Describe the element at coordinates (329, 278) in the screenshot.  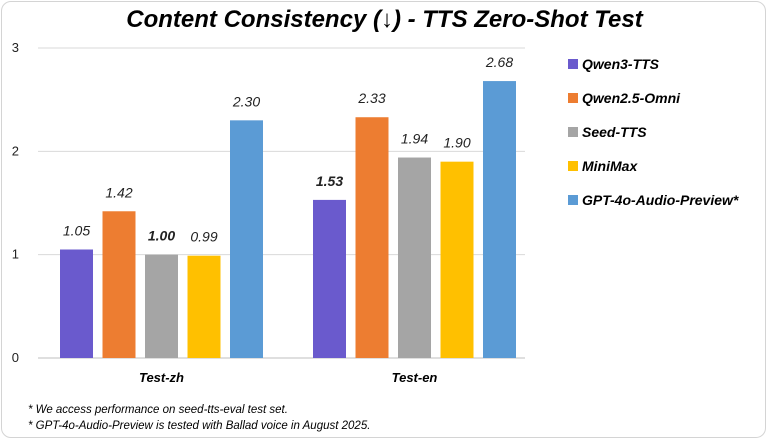
I see `bar-test-en-qwen3-tts` at that location.